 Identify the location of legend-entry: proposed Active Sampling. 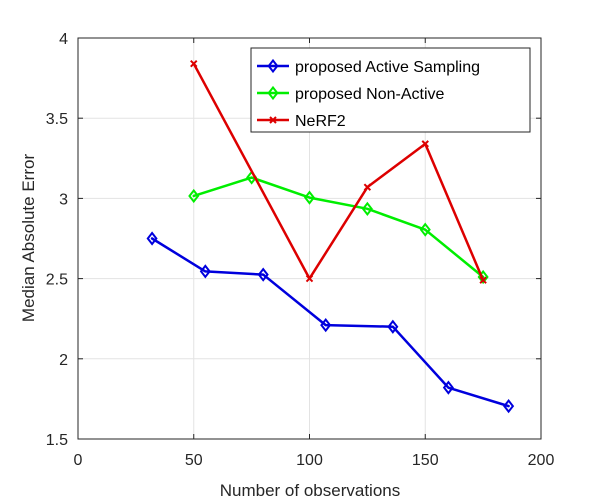
(368, 67).